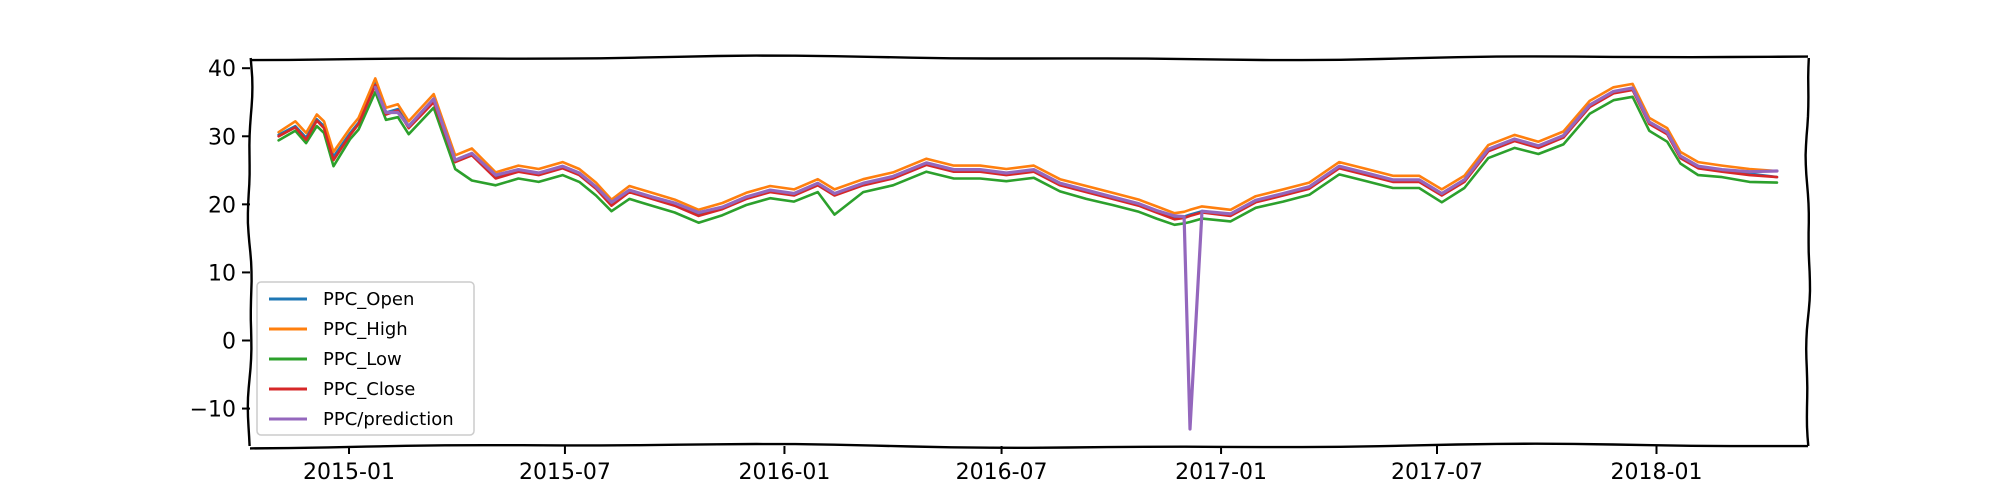  I want to click on x-tick-label: 2016-01, so click(784, 472).